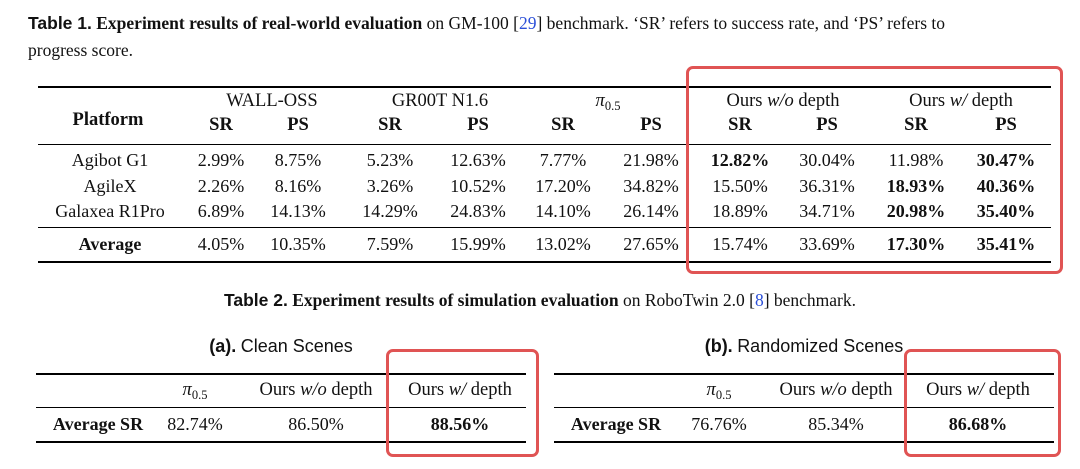 This screenshot has height=469, width=1080. Describe the element at coordinates (195, 391) in the screenshot. I see `table2a-col-pi05: π0.5` at that location.